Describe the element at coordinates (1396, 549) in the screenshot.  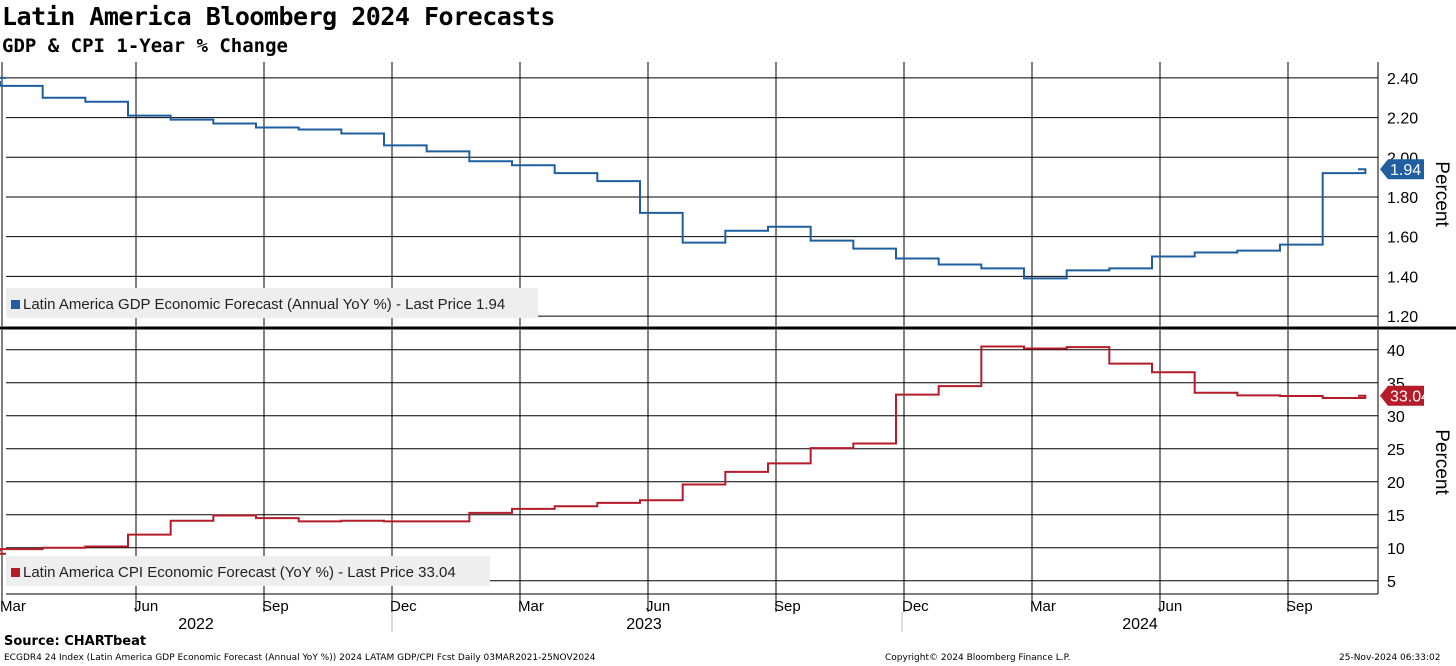
I see `cpi-ytick-label: 10` at that location.